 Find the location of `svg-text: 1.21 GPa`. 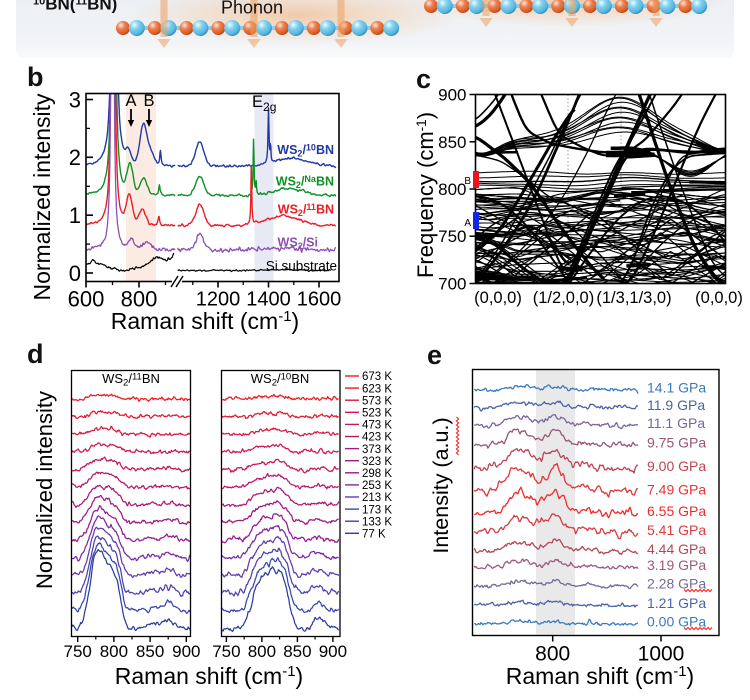

svg-text: 1.21 GPa is located at coordinates (676, 603).